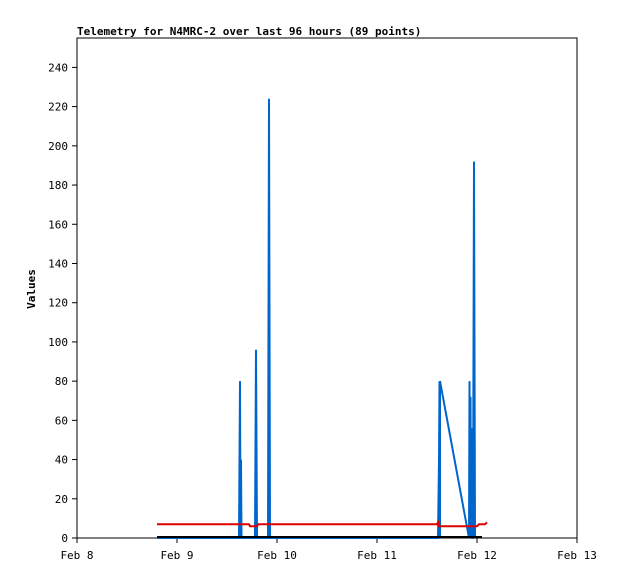 This screenshot has height=584, width=618. I want to click on y-axis: 0 20 40 60 80 100 120 140 160 180 200 220 240, so click(62, 303).